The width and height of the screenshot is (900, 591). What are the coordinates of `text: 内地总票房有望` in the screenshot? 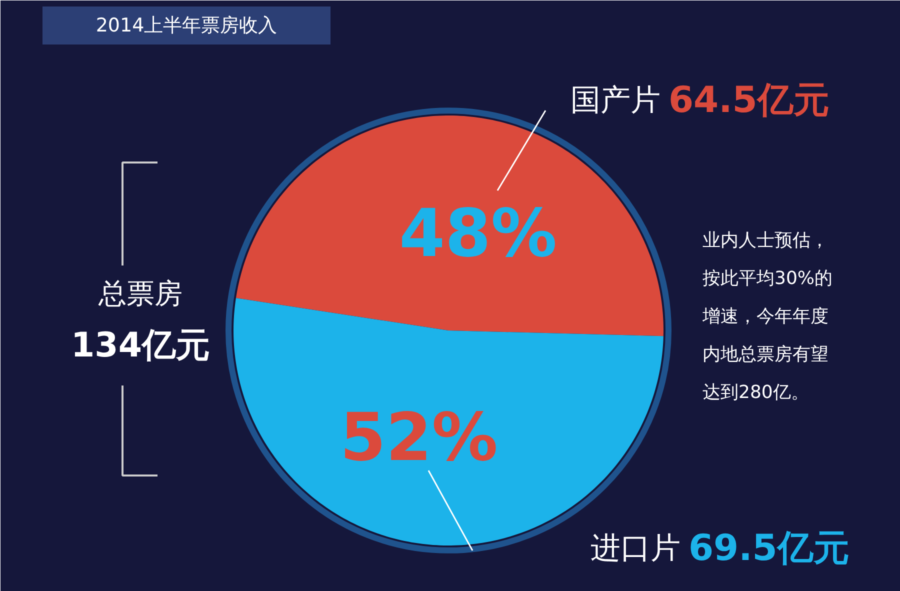 It's located at (765, 354).